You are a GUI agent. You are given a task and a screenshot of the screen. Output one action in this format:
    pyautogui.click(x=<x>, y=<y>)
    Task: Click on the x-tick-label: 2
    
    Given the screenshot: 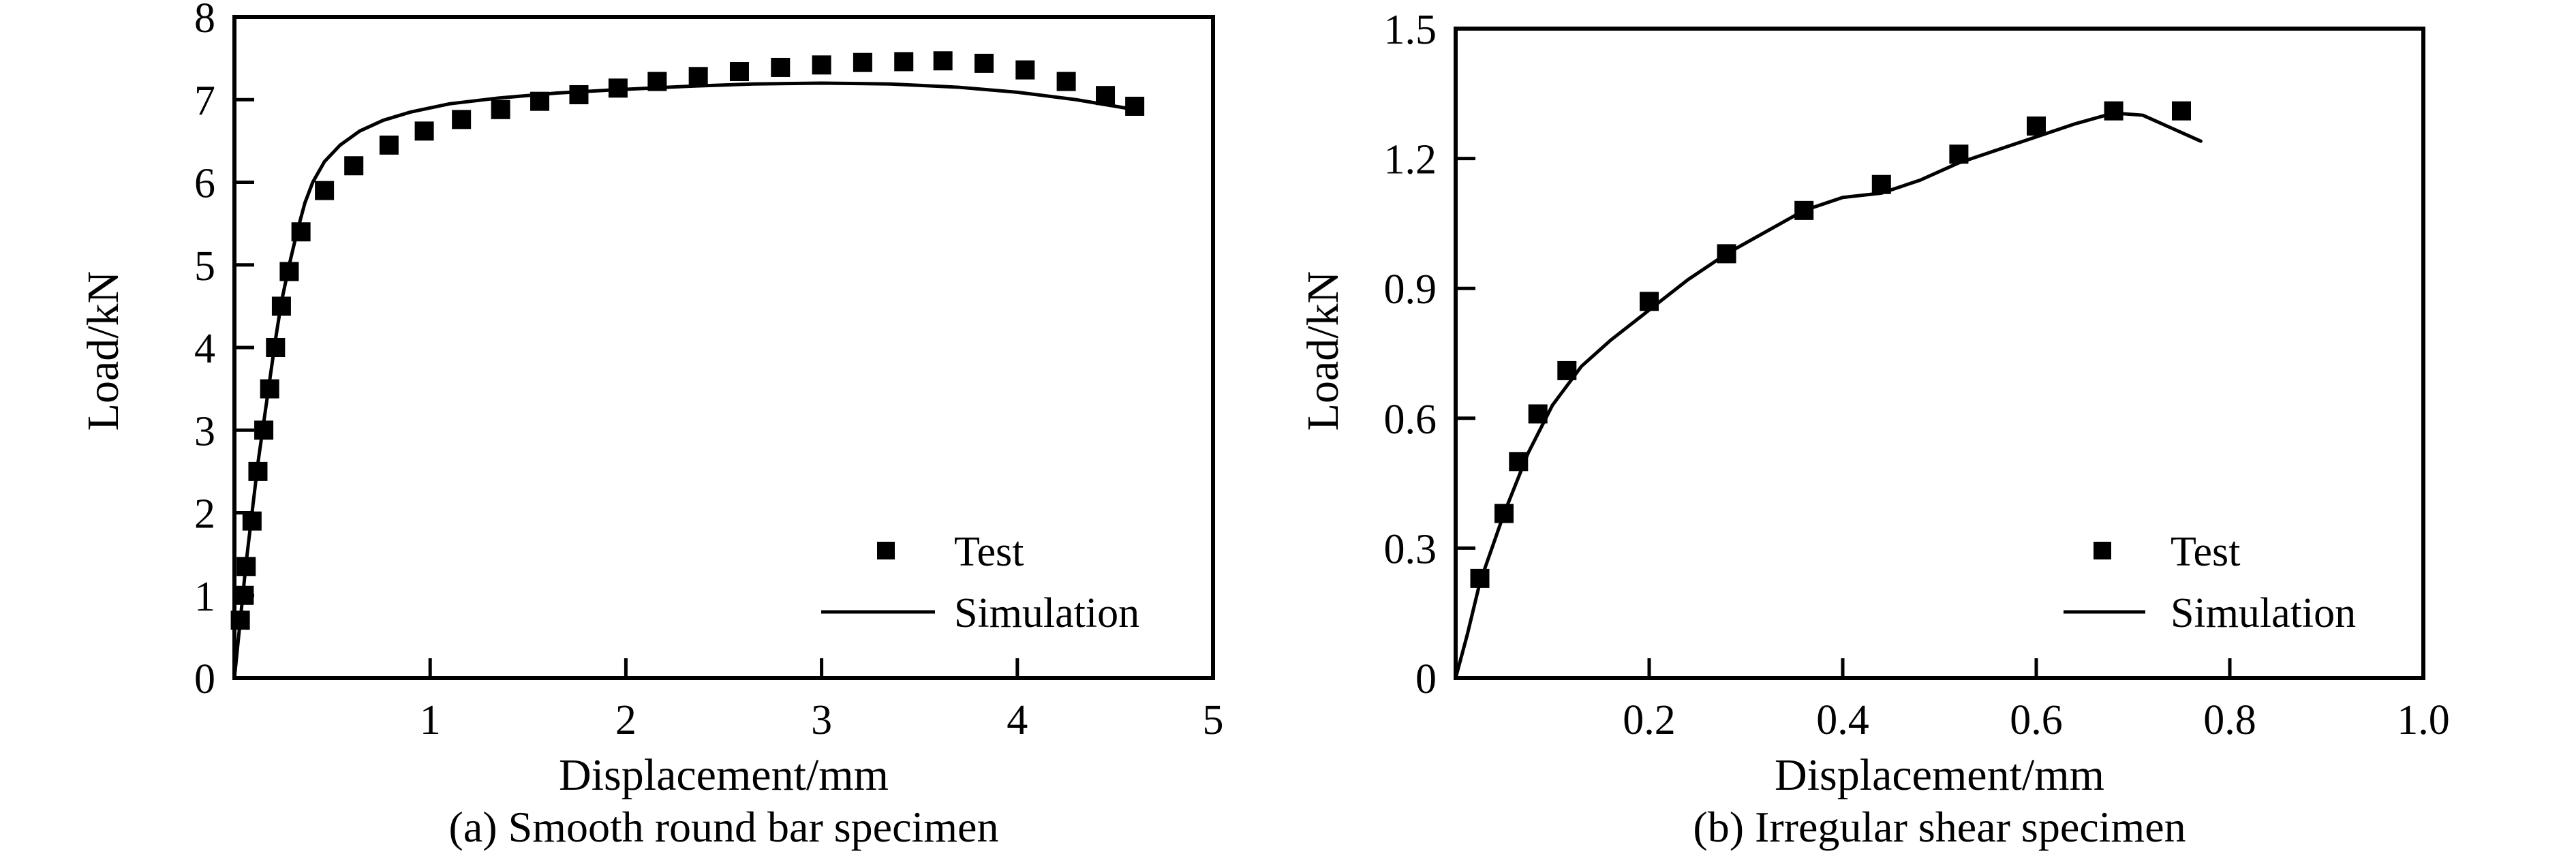 What is the action you would take?
    pyautogui.click(x=626, y=720)
    